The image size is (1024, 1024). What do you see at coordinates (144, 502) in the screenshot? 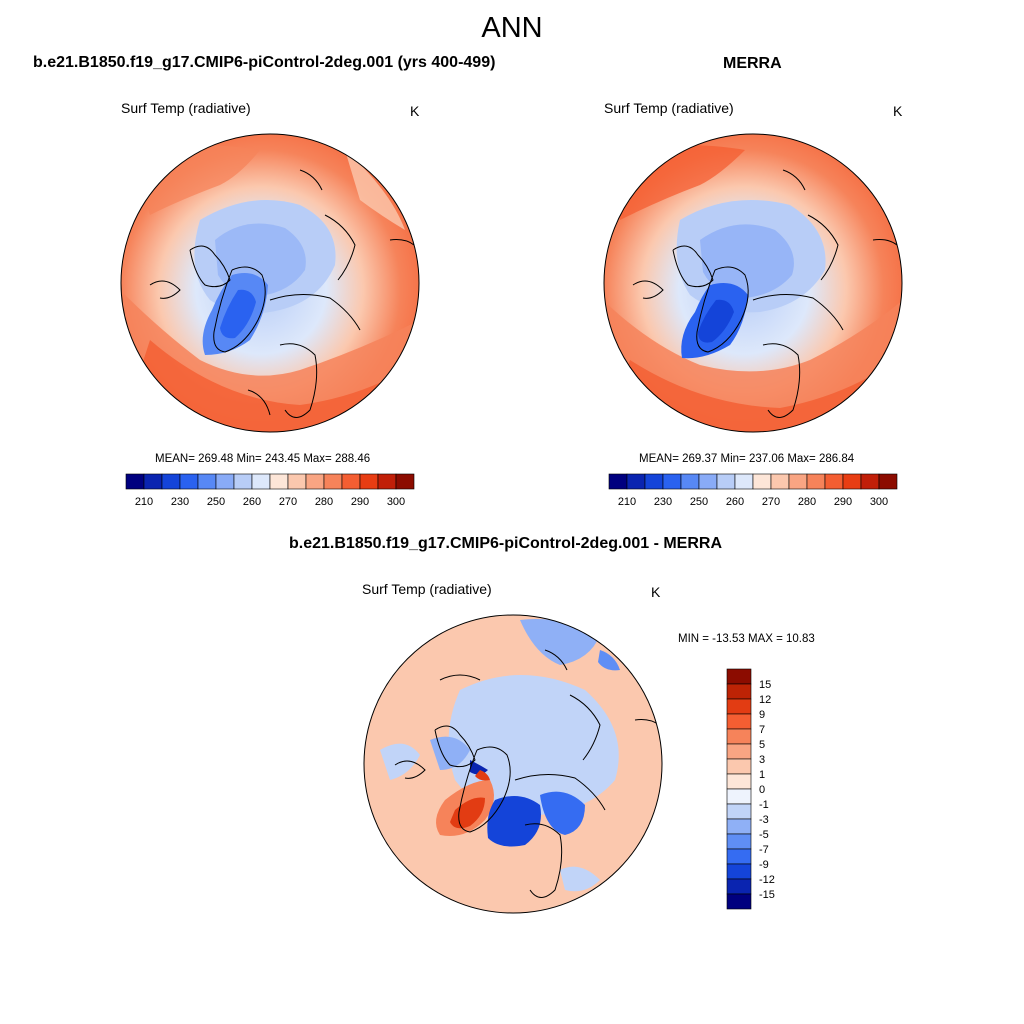
I see `model-colorbar-tick-label: 210` at bounding box center [144, 502].